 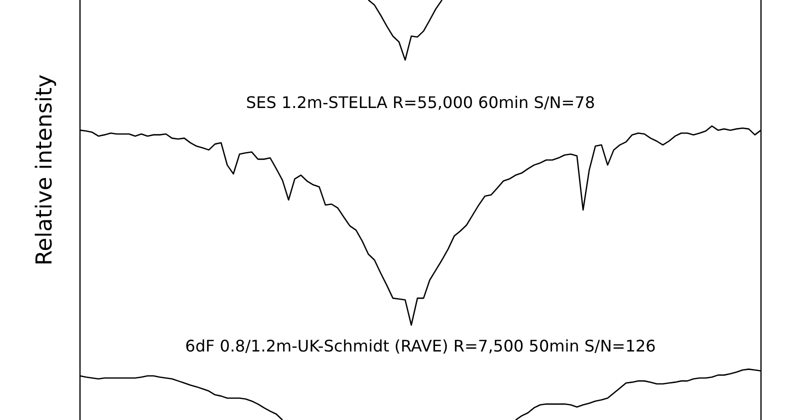 What do you see at coordinates (420, 346) in the screenshot?
I see `series-label: 6dF 0.8/1.2m-UK-Schmidt (RAVE) R=7,500 50min S/N=126` at bounding box center [420, 346].